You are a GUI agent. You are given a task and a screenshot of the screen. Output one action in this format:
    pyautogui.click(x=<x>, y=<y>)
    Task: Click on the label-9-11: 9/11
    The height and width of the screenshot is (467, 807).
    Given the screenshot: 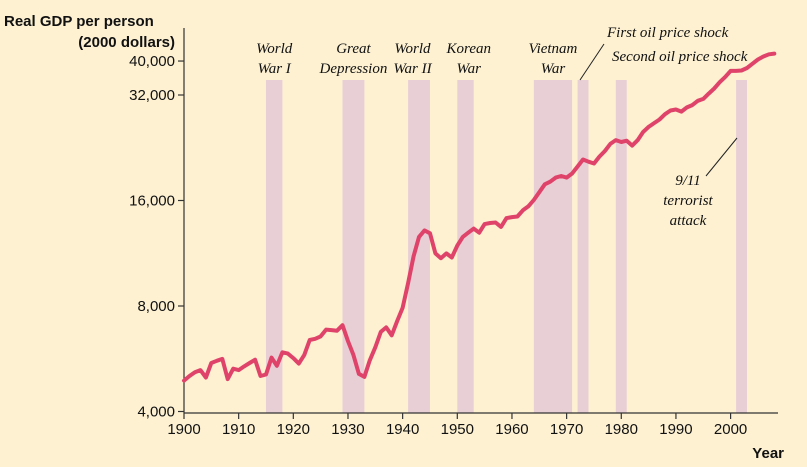 What is the action you would take?
    pyautogui.click(x=688, y=181)
    